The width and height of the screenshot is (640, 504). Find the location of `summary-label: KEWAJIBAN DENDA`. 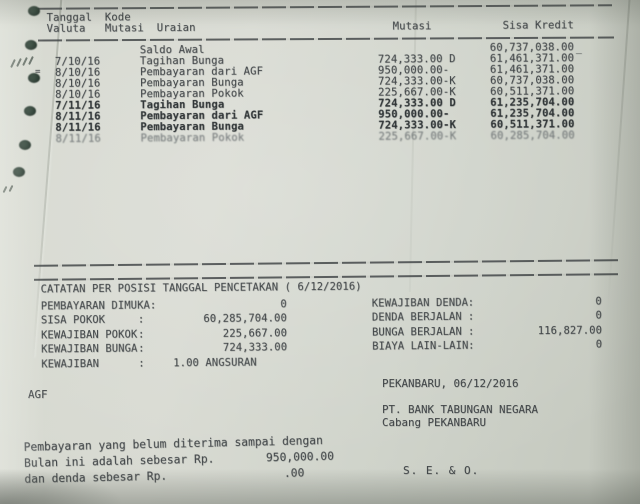

summary-label: KEWAJIBAN DENDA is located at coordinates (420, 303).